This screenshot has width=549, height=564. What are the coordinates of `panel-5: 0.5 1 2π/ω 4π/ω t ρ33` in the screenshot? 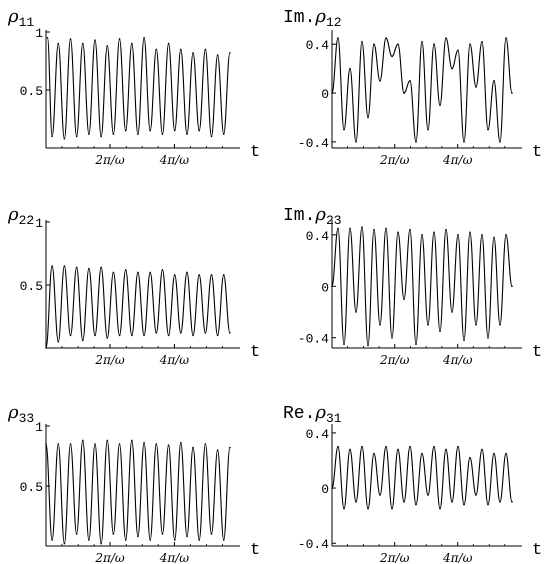 It's located at (133, 483).